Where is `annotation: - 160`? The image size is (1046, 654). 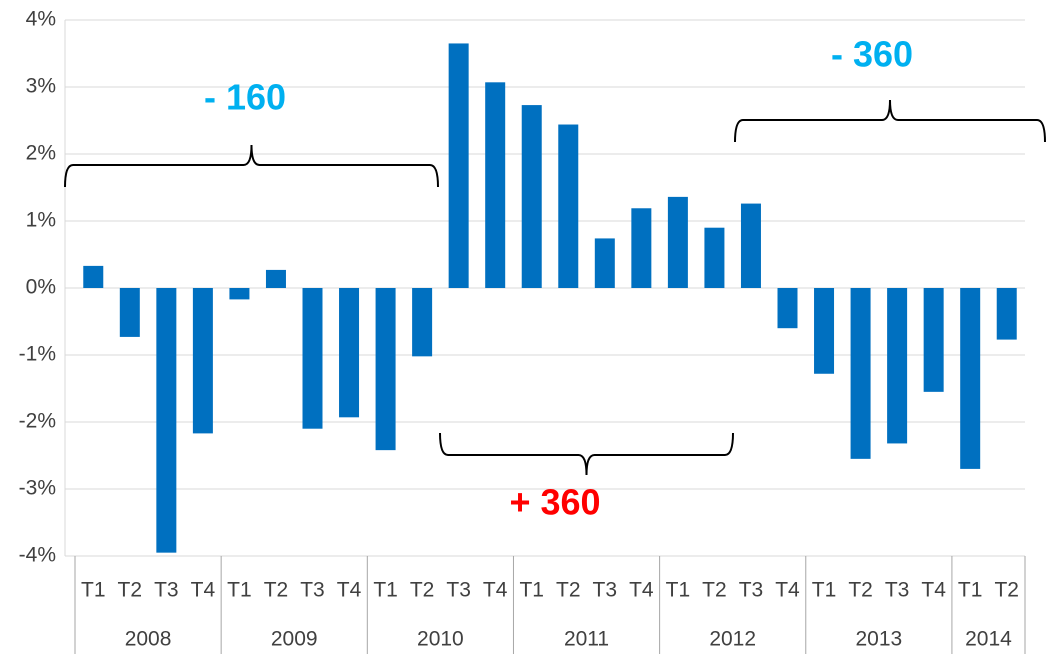
annotation: - 160 is located at coordinates (245, 97).